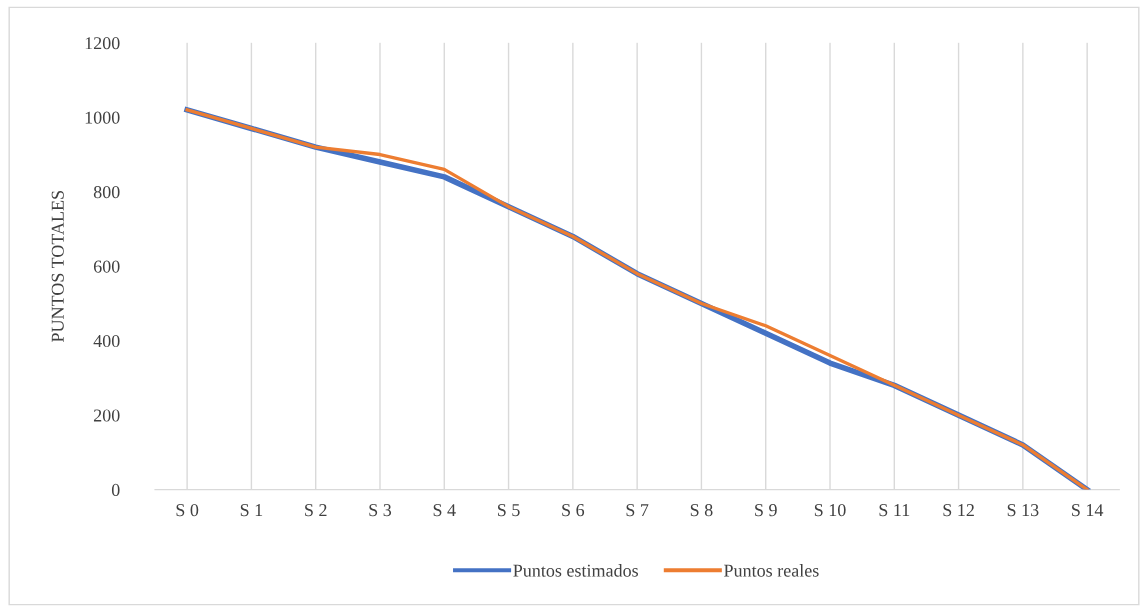  What do you see at coordinates (102, 43) in the screenshot?
I see `y-tick-label: 1200` at bounding box center [102, 43].